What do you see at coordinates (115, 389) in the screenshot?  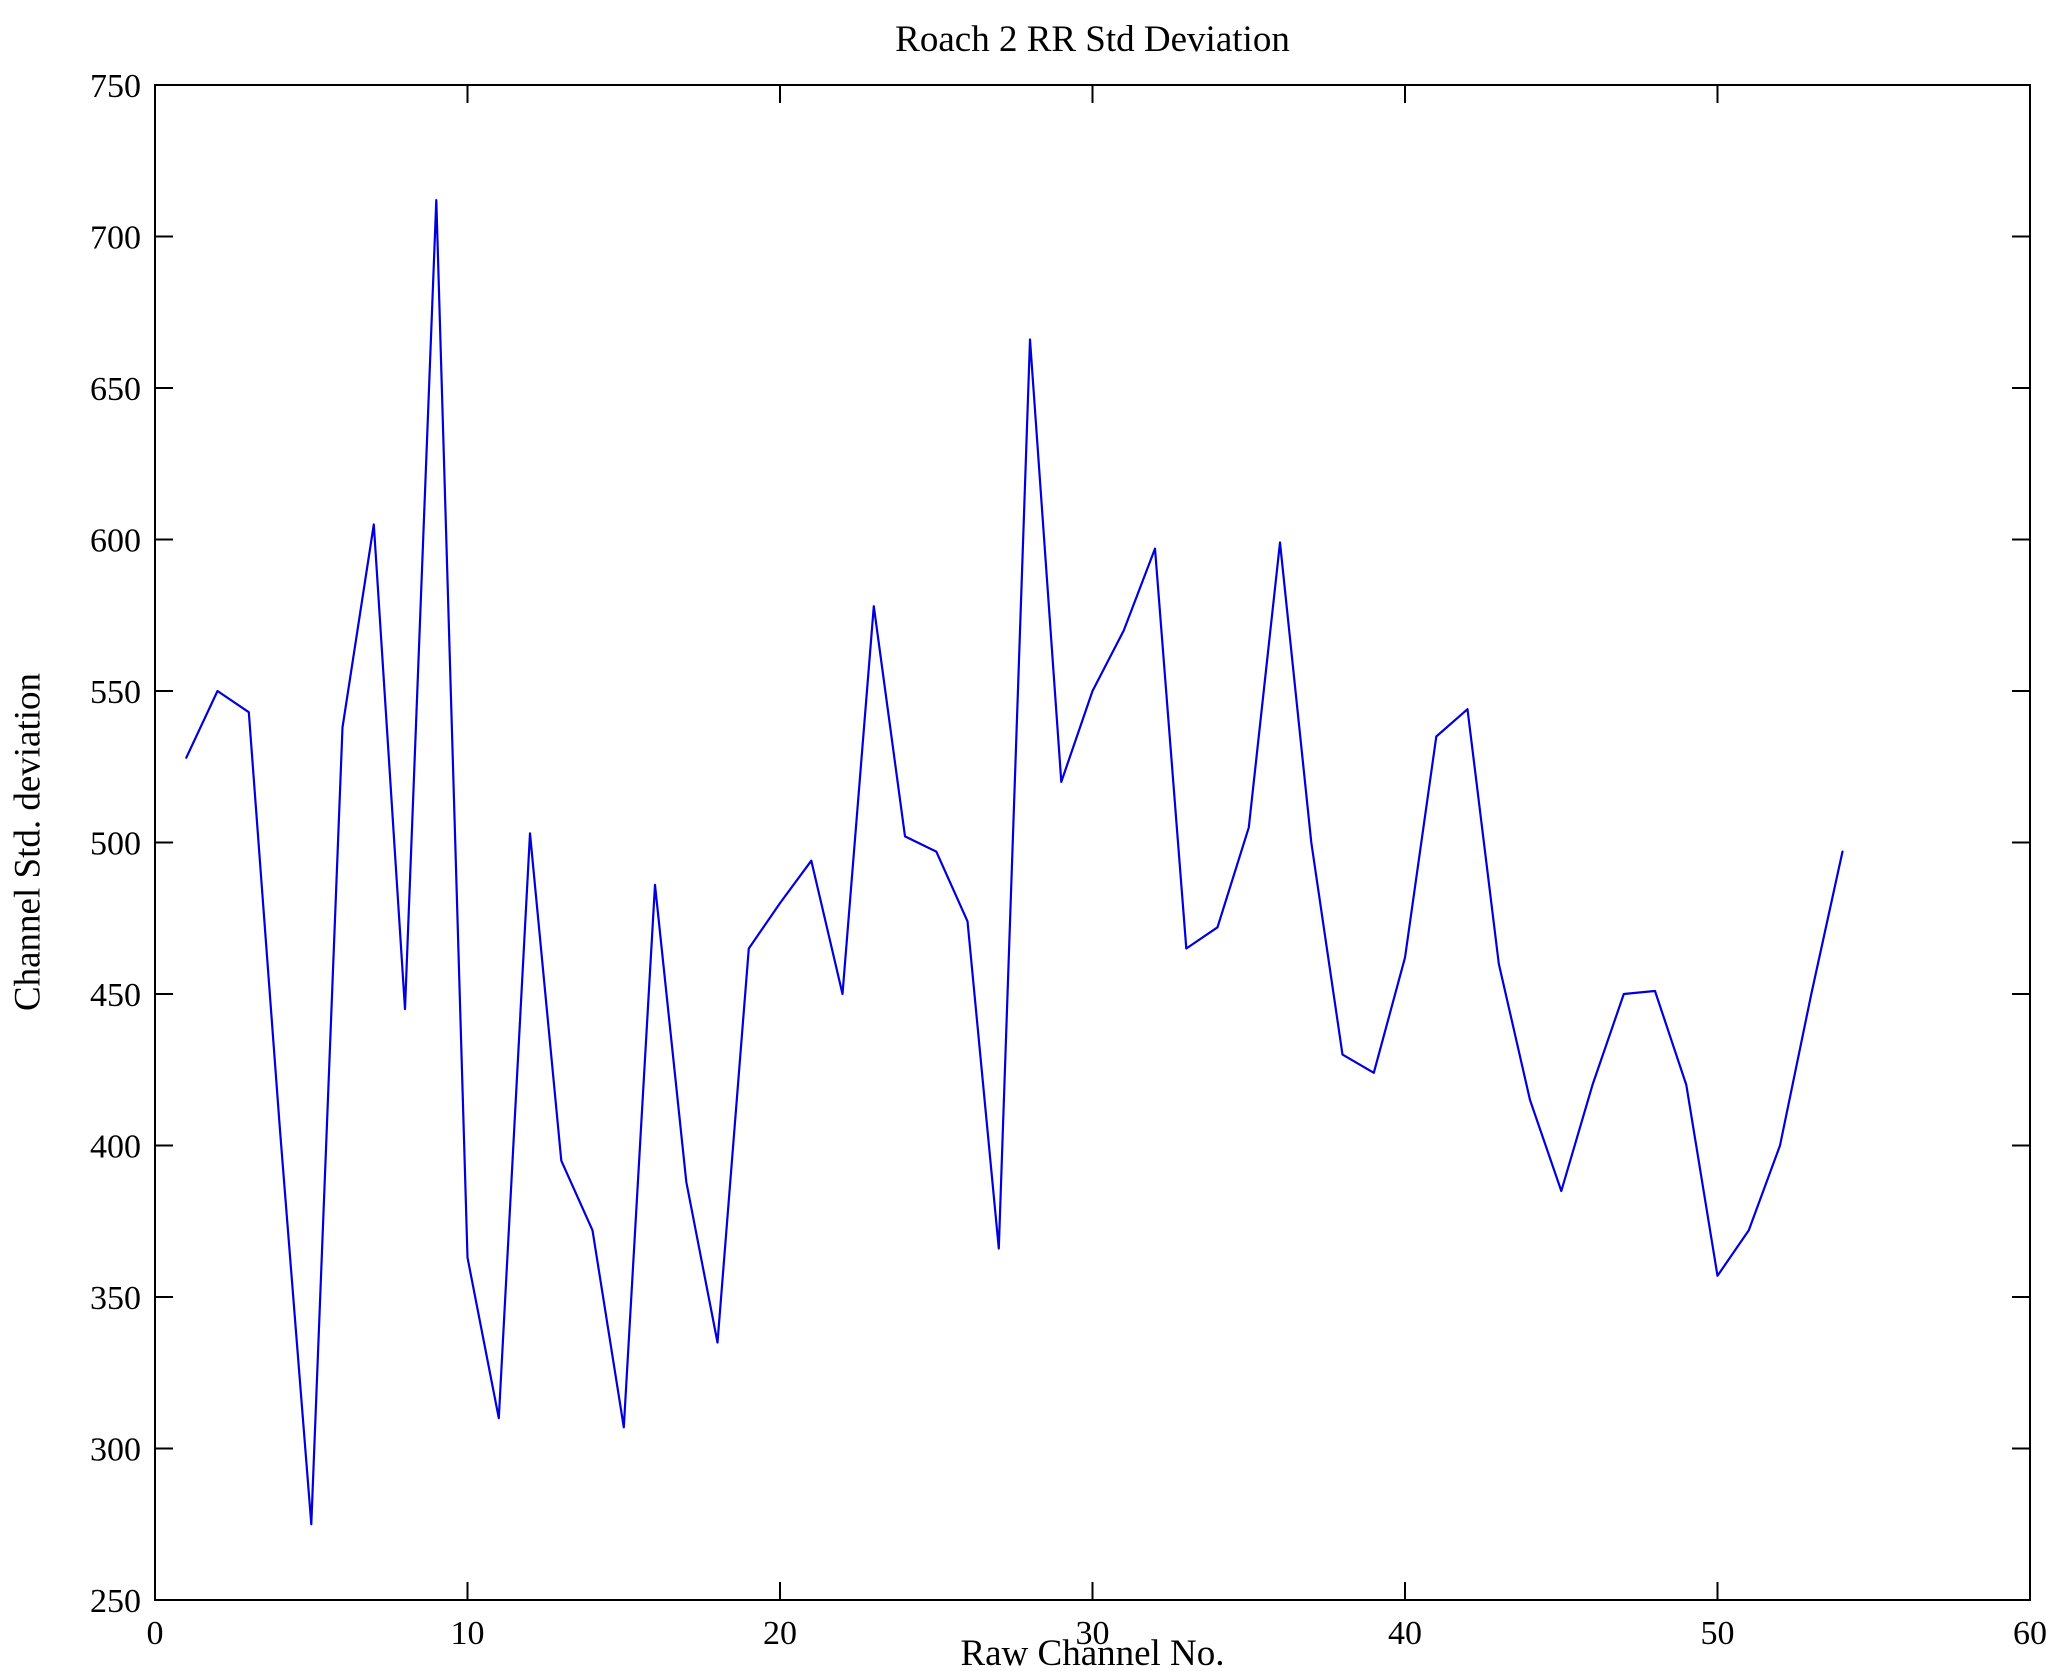 I see `y-tick-label: 650` at bounding box center [115, 389].